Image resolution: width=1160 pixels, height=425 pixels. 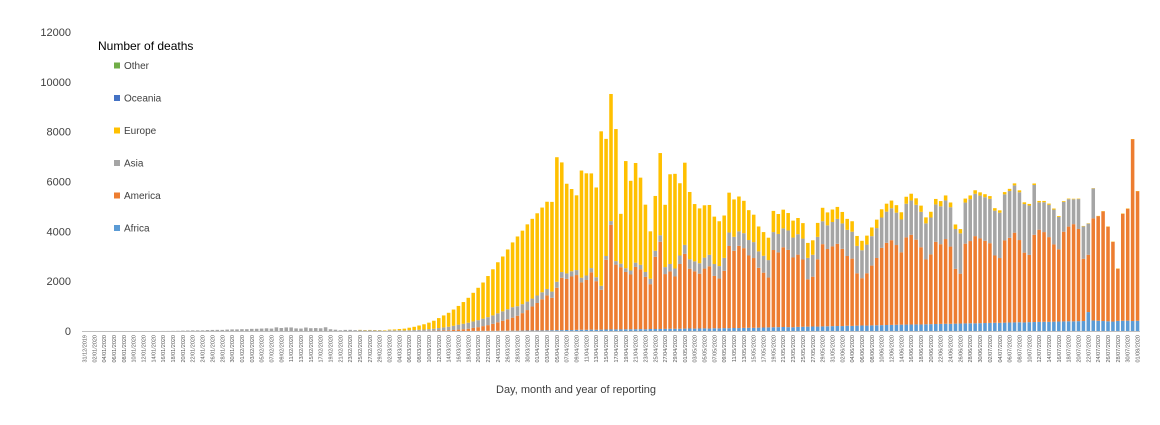 I want to click on x-tick-label: 20/06/2020, so click(x=932, y=349).